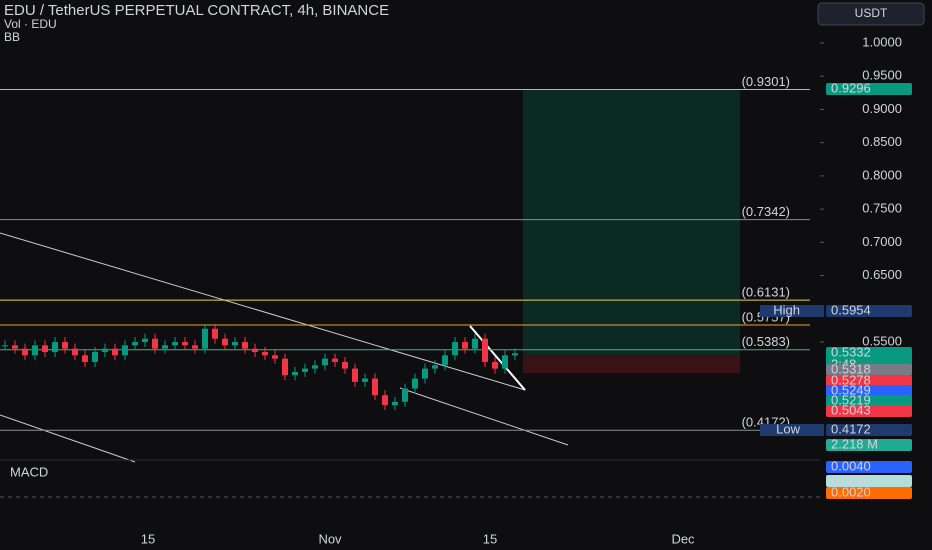 The width and height of the screenshot is (932, 550). Describe the element at coordinates (851, 368) in the screenshot. I see `price-badge-text: 0.5318` at that location.